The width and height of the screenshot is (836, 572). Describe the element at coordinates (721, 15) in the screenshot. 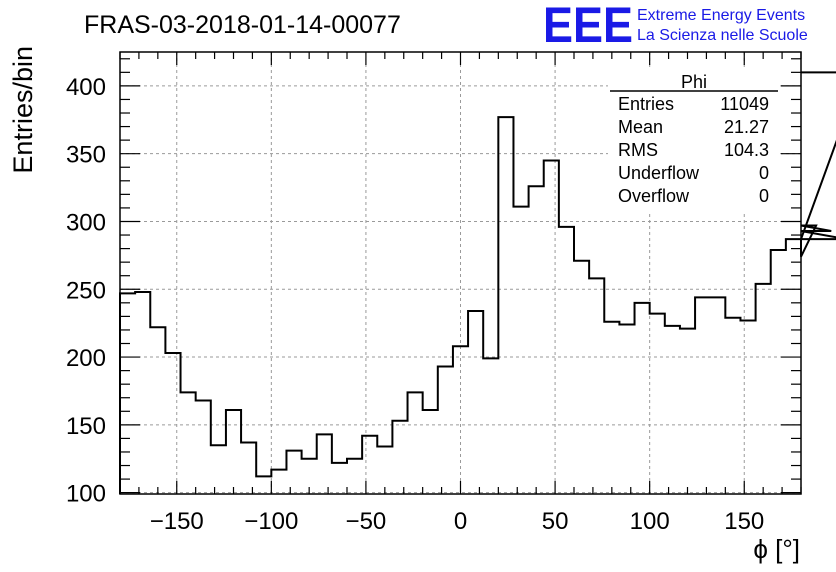

I see `eee-logo-line1: Extreme Energy Events` at that location.